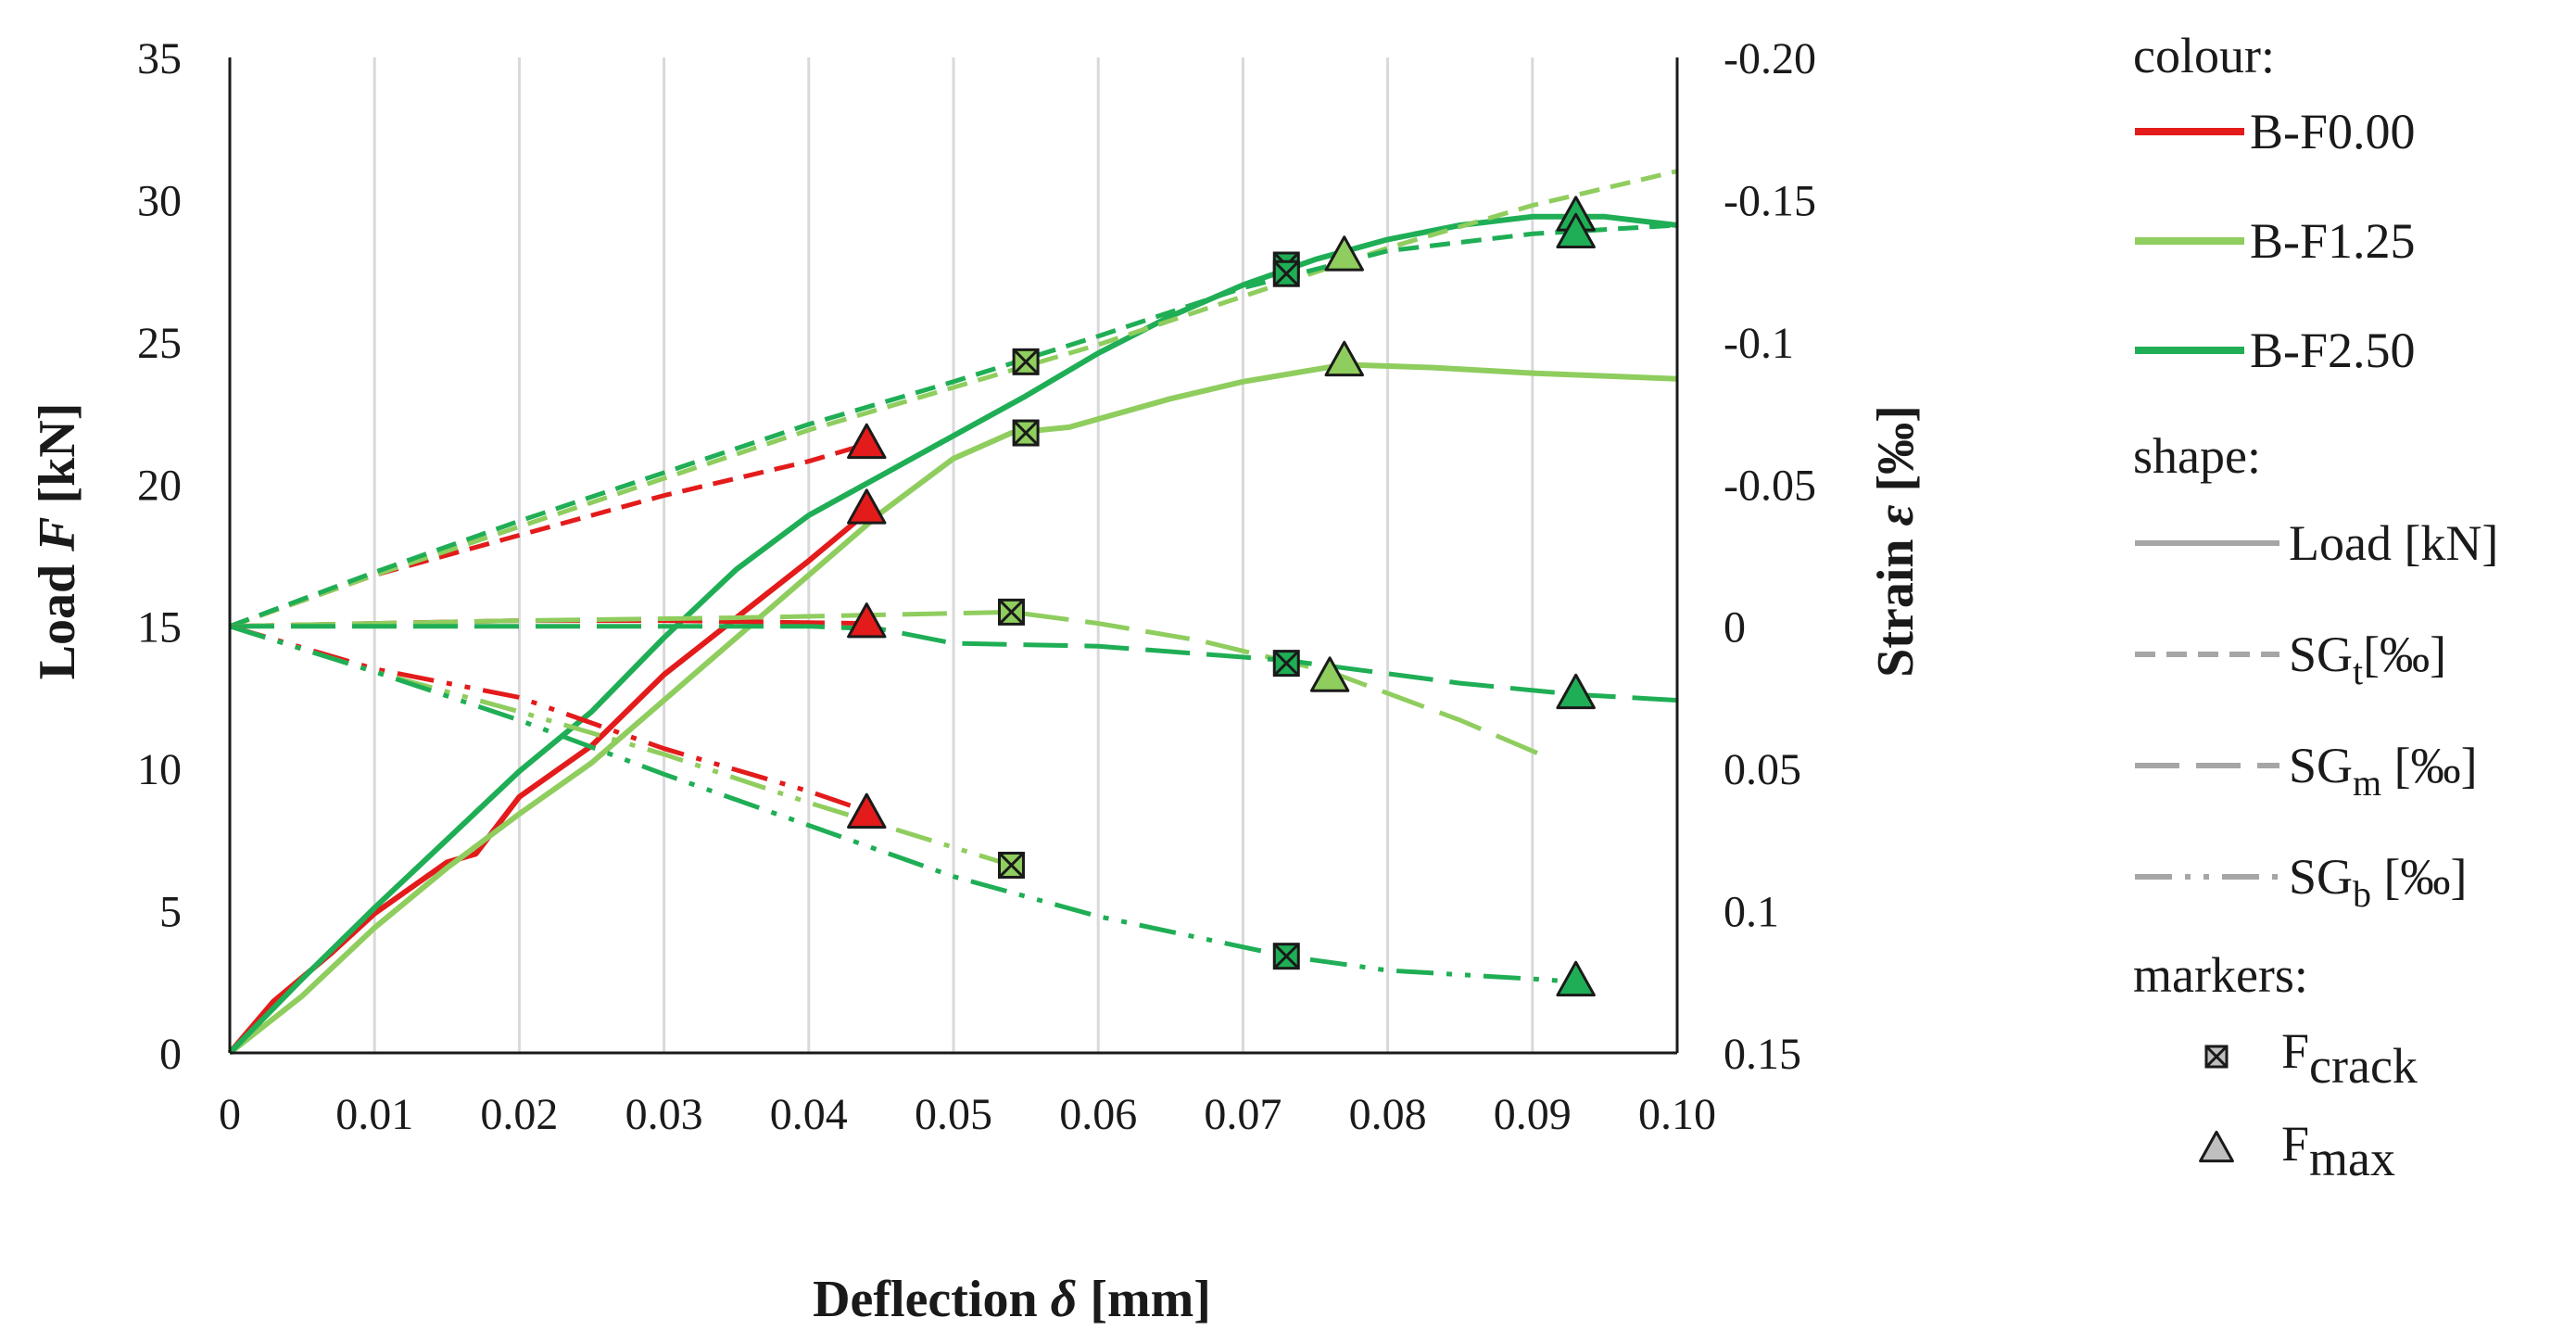 This screenshot has height=1343, width=2576. What do you see at coordinates (159, 485) in the screenshot?
I see `y-left-tick-label: 20` at bounding box center [159, 485].